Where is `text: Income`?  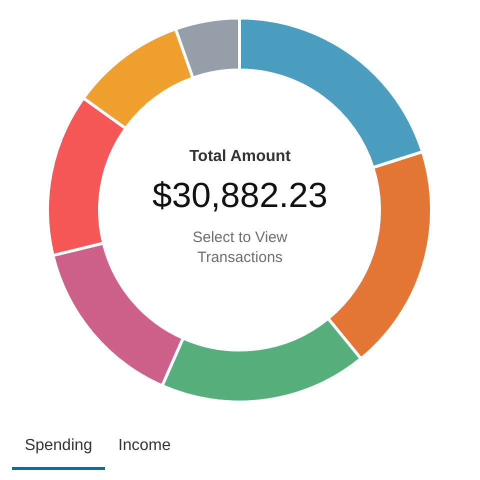
text: Income is located at coordinates (144, 446).